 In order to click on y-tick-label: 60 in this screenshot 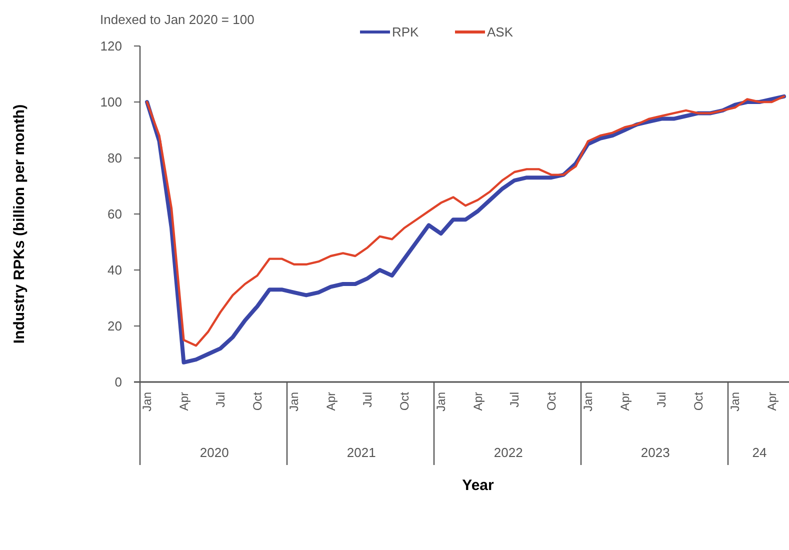, I will do `click(115, 214)`.